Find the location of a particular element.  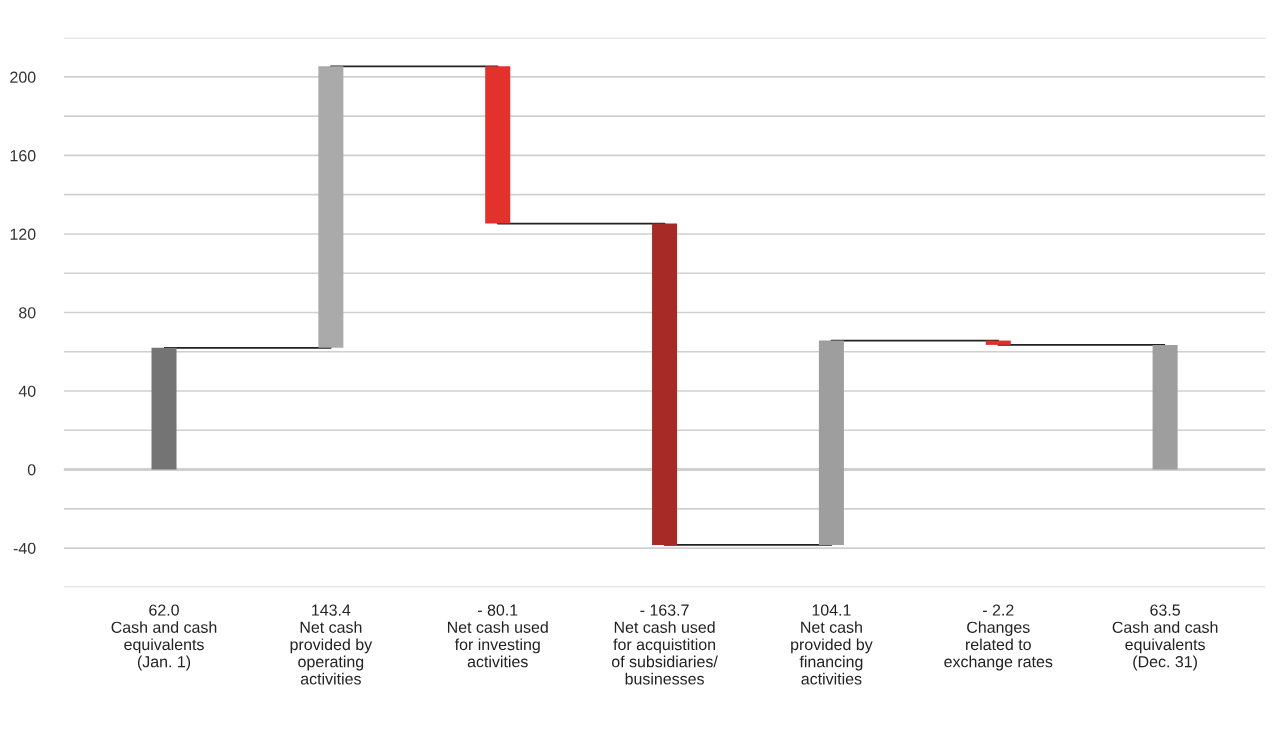

x-tick-label: Net cash used for acquistition of subsidiaries/ businesses is located at coordinates (664, 653).